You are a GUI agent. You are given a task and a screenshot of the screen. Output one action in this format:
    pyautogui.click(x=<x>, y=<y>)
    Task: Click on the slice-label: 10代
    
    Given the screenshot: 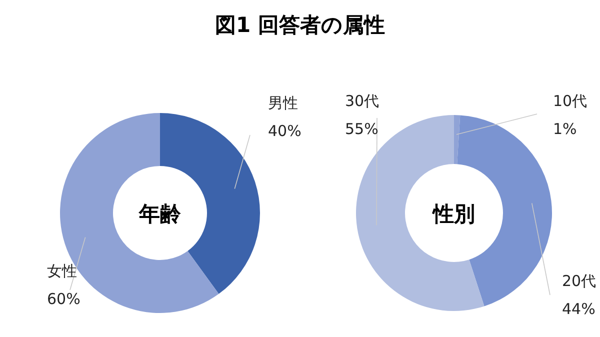 What is the action you would take?
    pyautogui.click(x=570, y=101)
    